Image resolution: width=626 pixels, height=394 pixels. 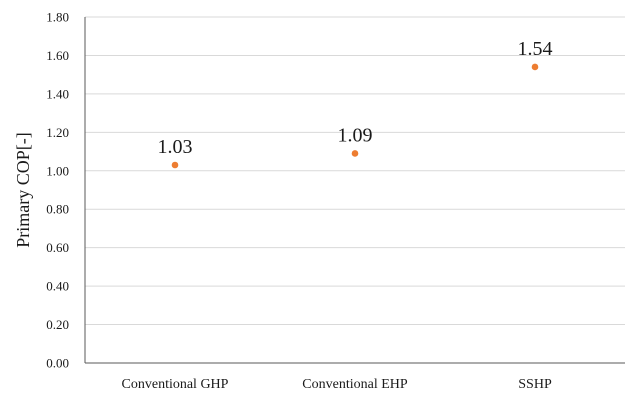 What do you see at coordinates (57, 363) in the screenshot?
I see `y-tick-label: 0.00` at bounding box center [57, 363].